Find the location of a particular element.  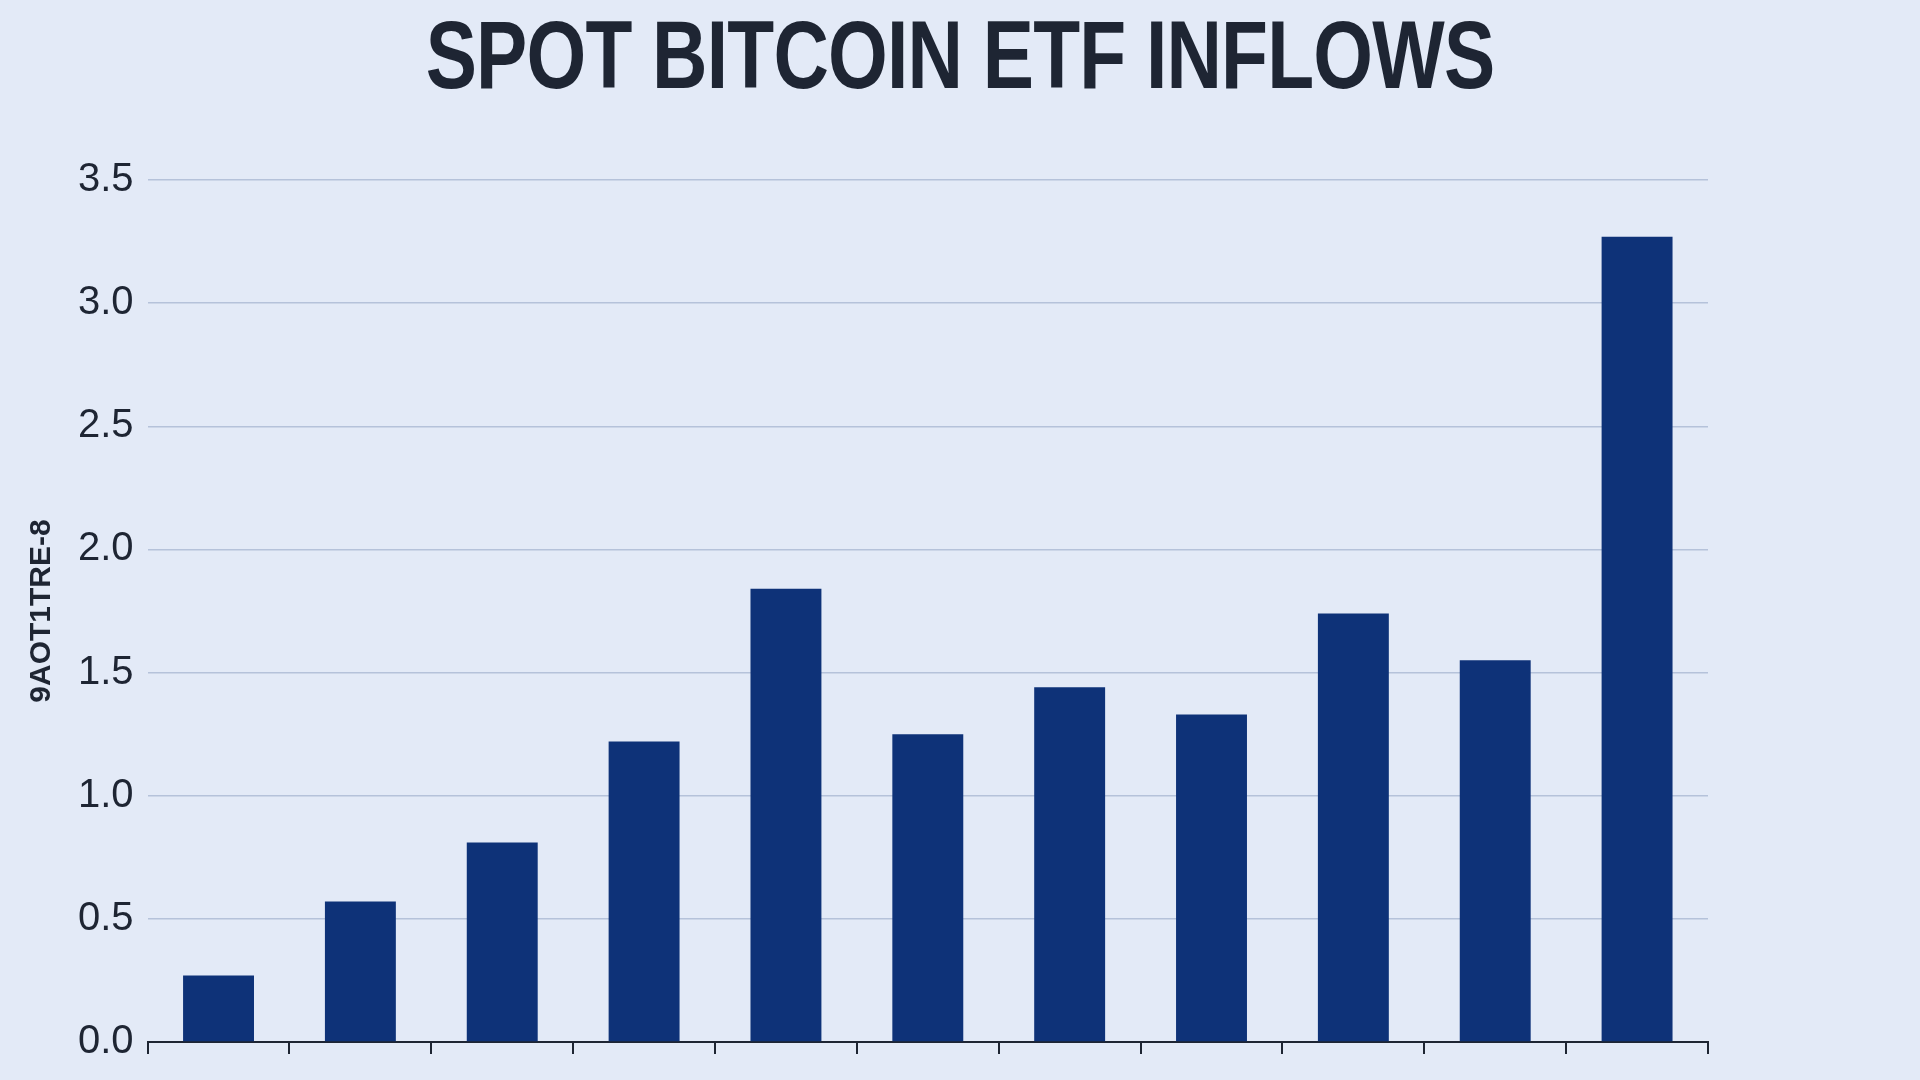

y-tick-label: 1.5 is located at coordinates (106, 669).